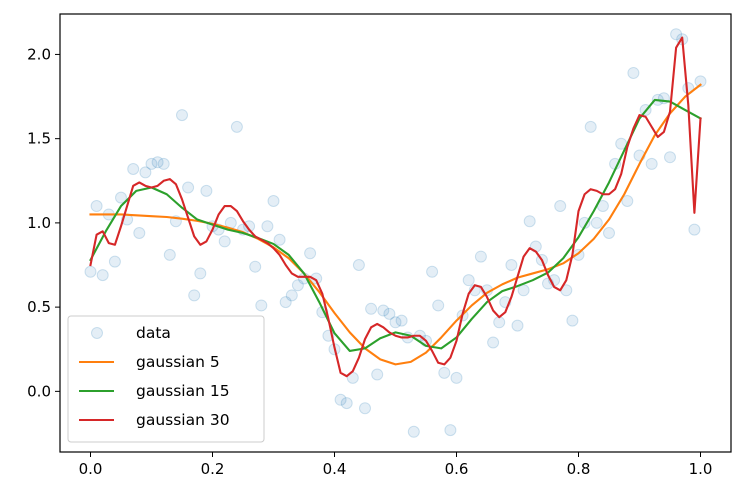  Describe the element at coordinates (39, 223) in the screenshot. I see `y-tick-label: 1.0` at that location.